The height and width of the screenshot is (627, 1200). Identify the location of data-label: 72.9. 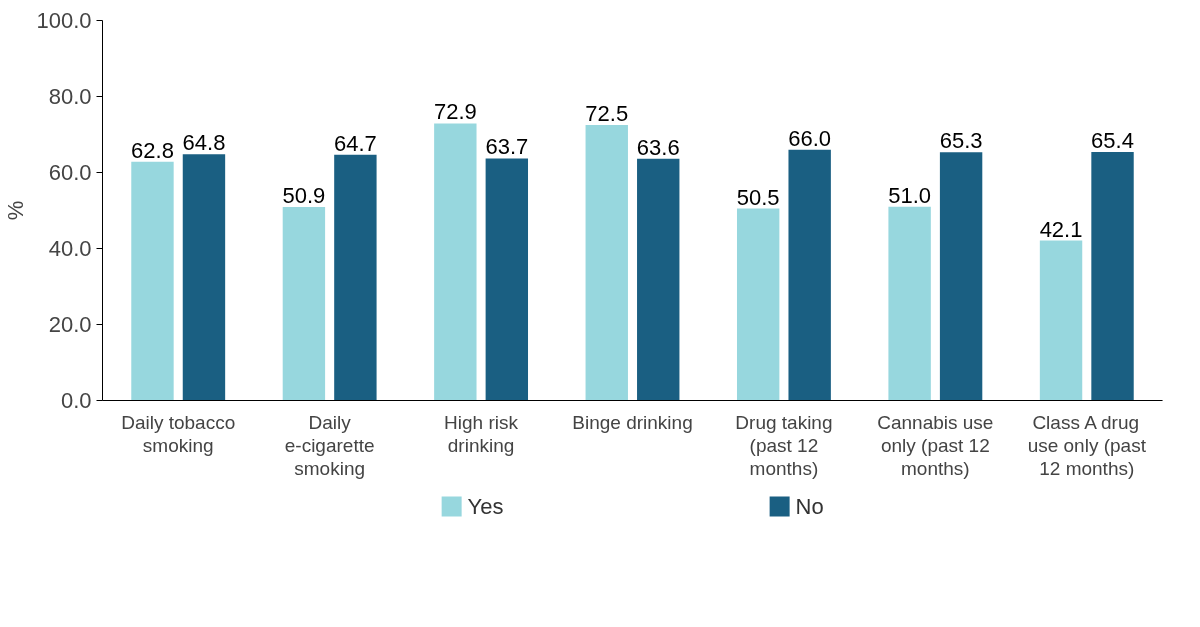
(455, 112).